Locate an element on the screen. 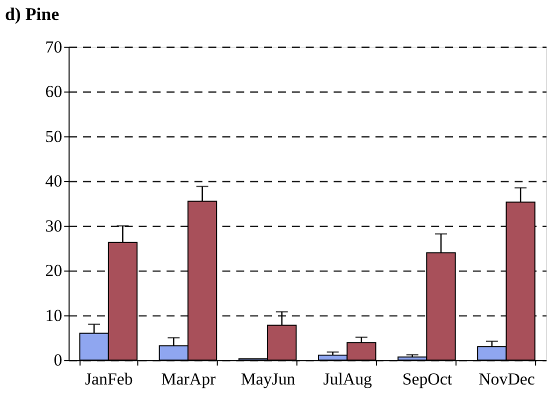 The height and width of the screenshot is (416, 551). x-tick-label: MarApr is located at coordinates (188, 378).